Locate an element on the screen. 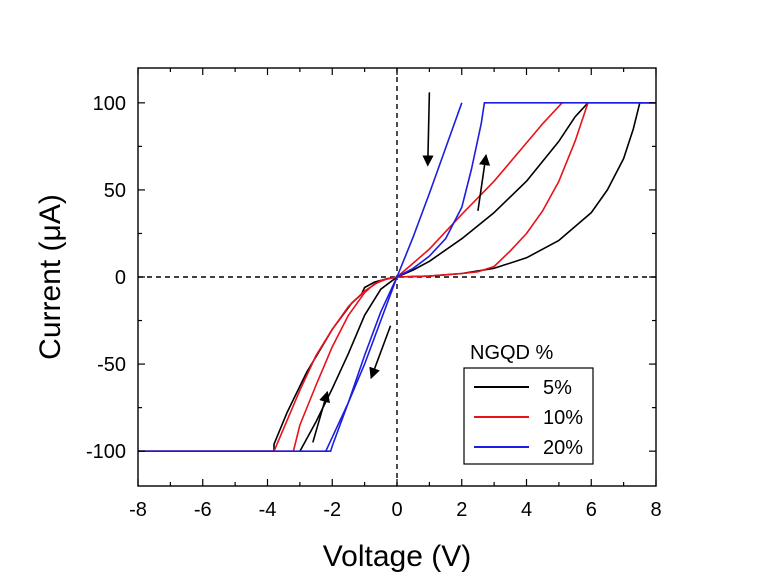 The height and width of the screenshot is (583, 762). annotation-arrows is located at coordinates (401, 267).